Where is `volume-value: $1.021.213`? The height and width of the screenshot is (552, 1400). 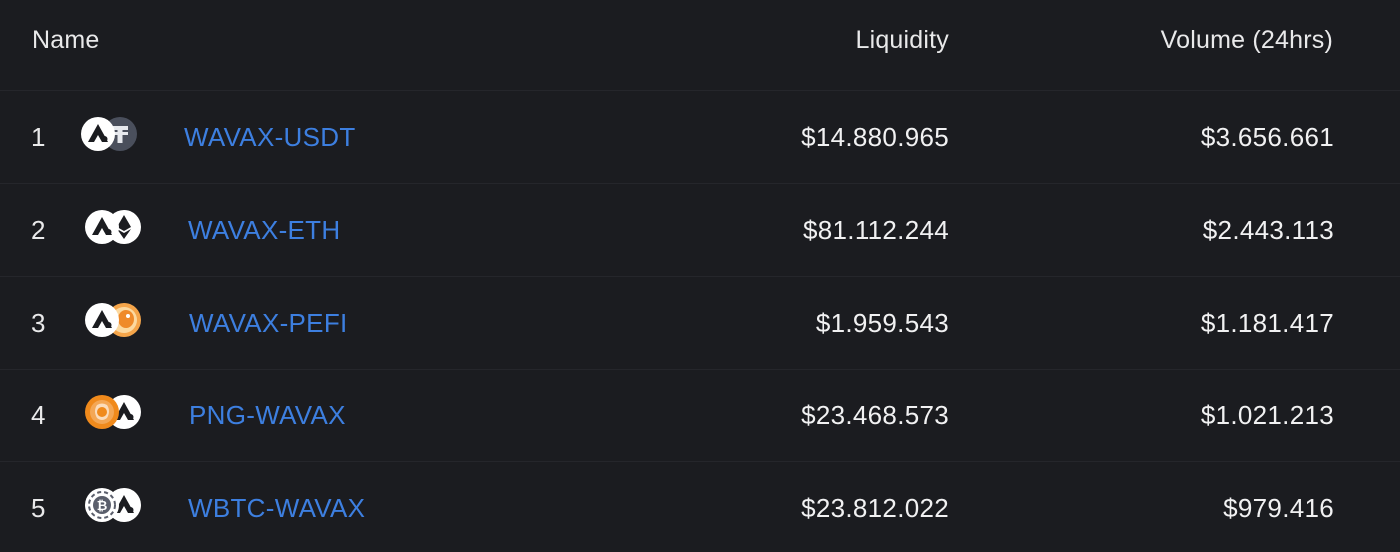 volume-value: $1.021.213 is located at coordinates (1267, 415).